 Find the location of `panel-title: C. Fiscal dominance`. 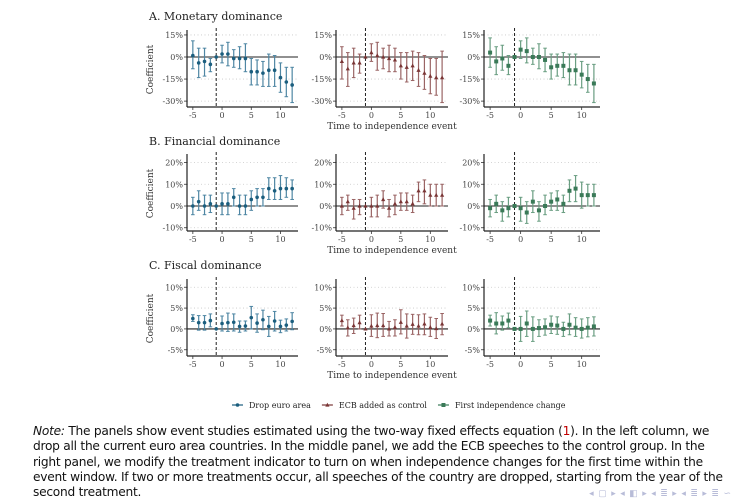

panel-title: C. Fiscal dominance is located at coordinates (205, 265).